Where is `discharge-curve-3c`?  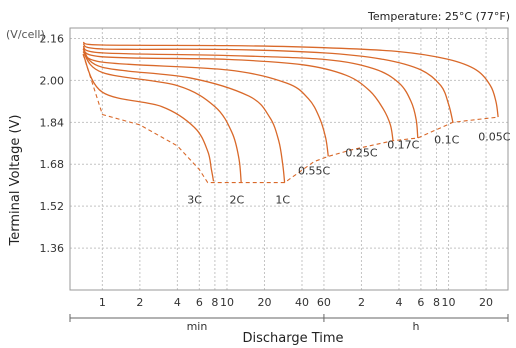
discharge-curve-3c is located at coordinates (148, 117).